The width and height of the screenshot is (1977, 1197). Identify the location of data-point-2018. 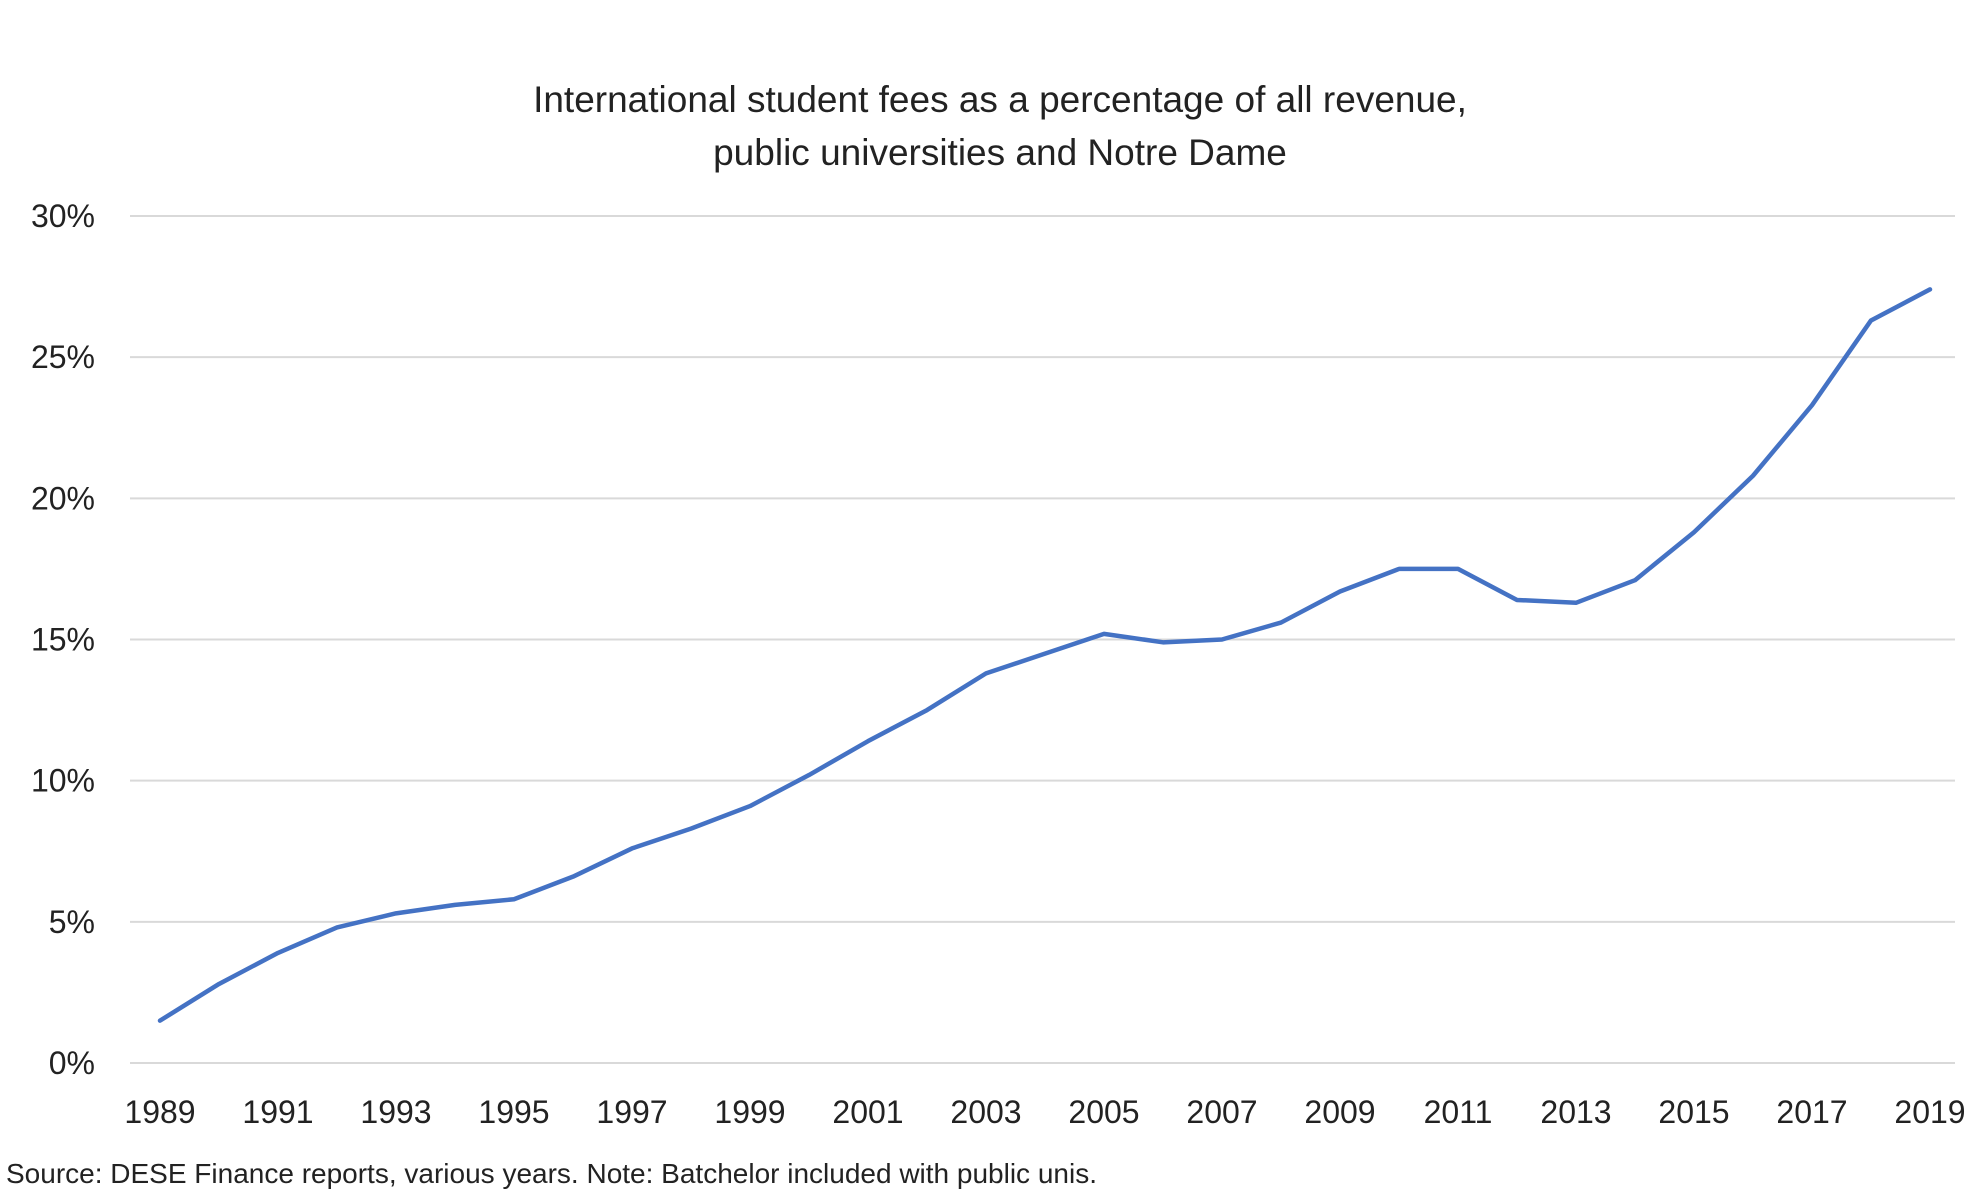
(1871, 320).